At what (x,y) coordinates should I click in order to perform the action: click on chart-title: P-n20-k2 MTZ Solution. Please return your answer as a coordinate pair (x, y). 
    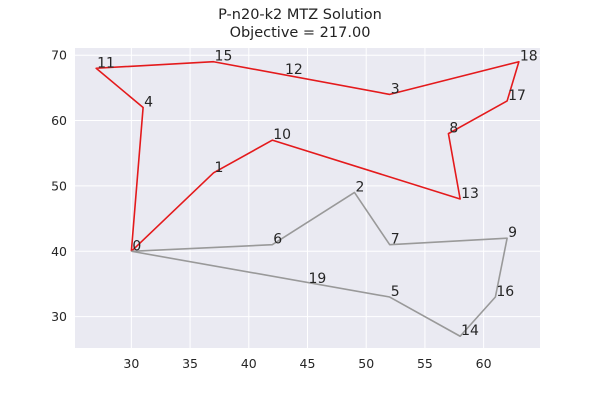
    Looking at the image, I should click on (300, 15).